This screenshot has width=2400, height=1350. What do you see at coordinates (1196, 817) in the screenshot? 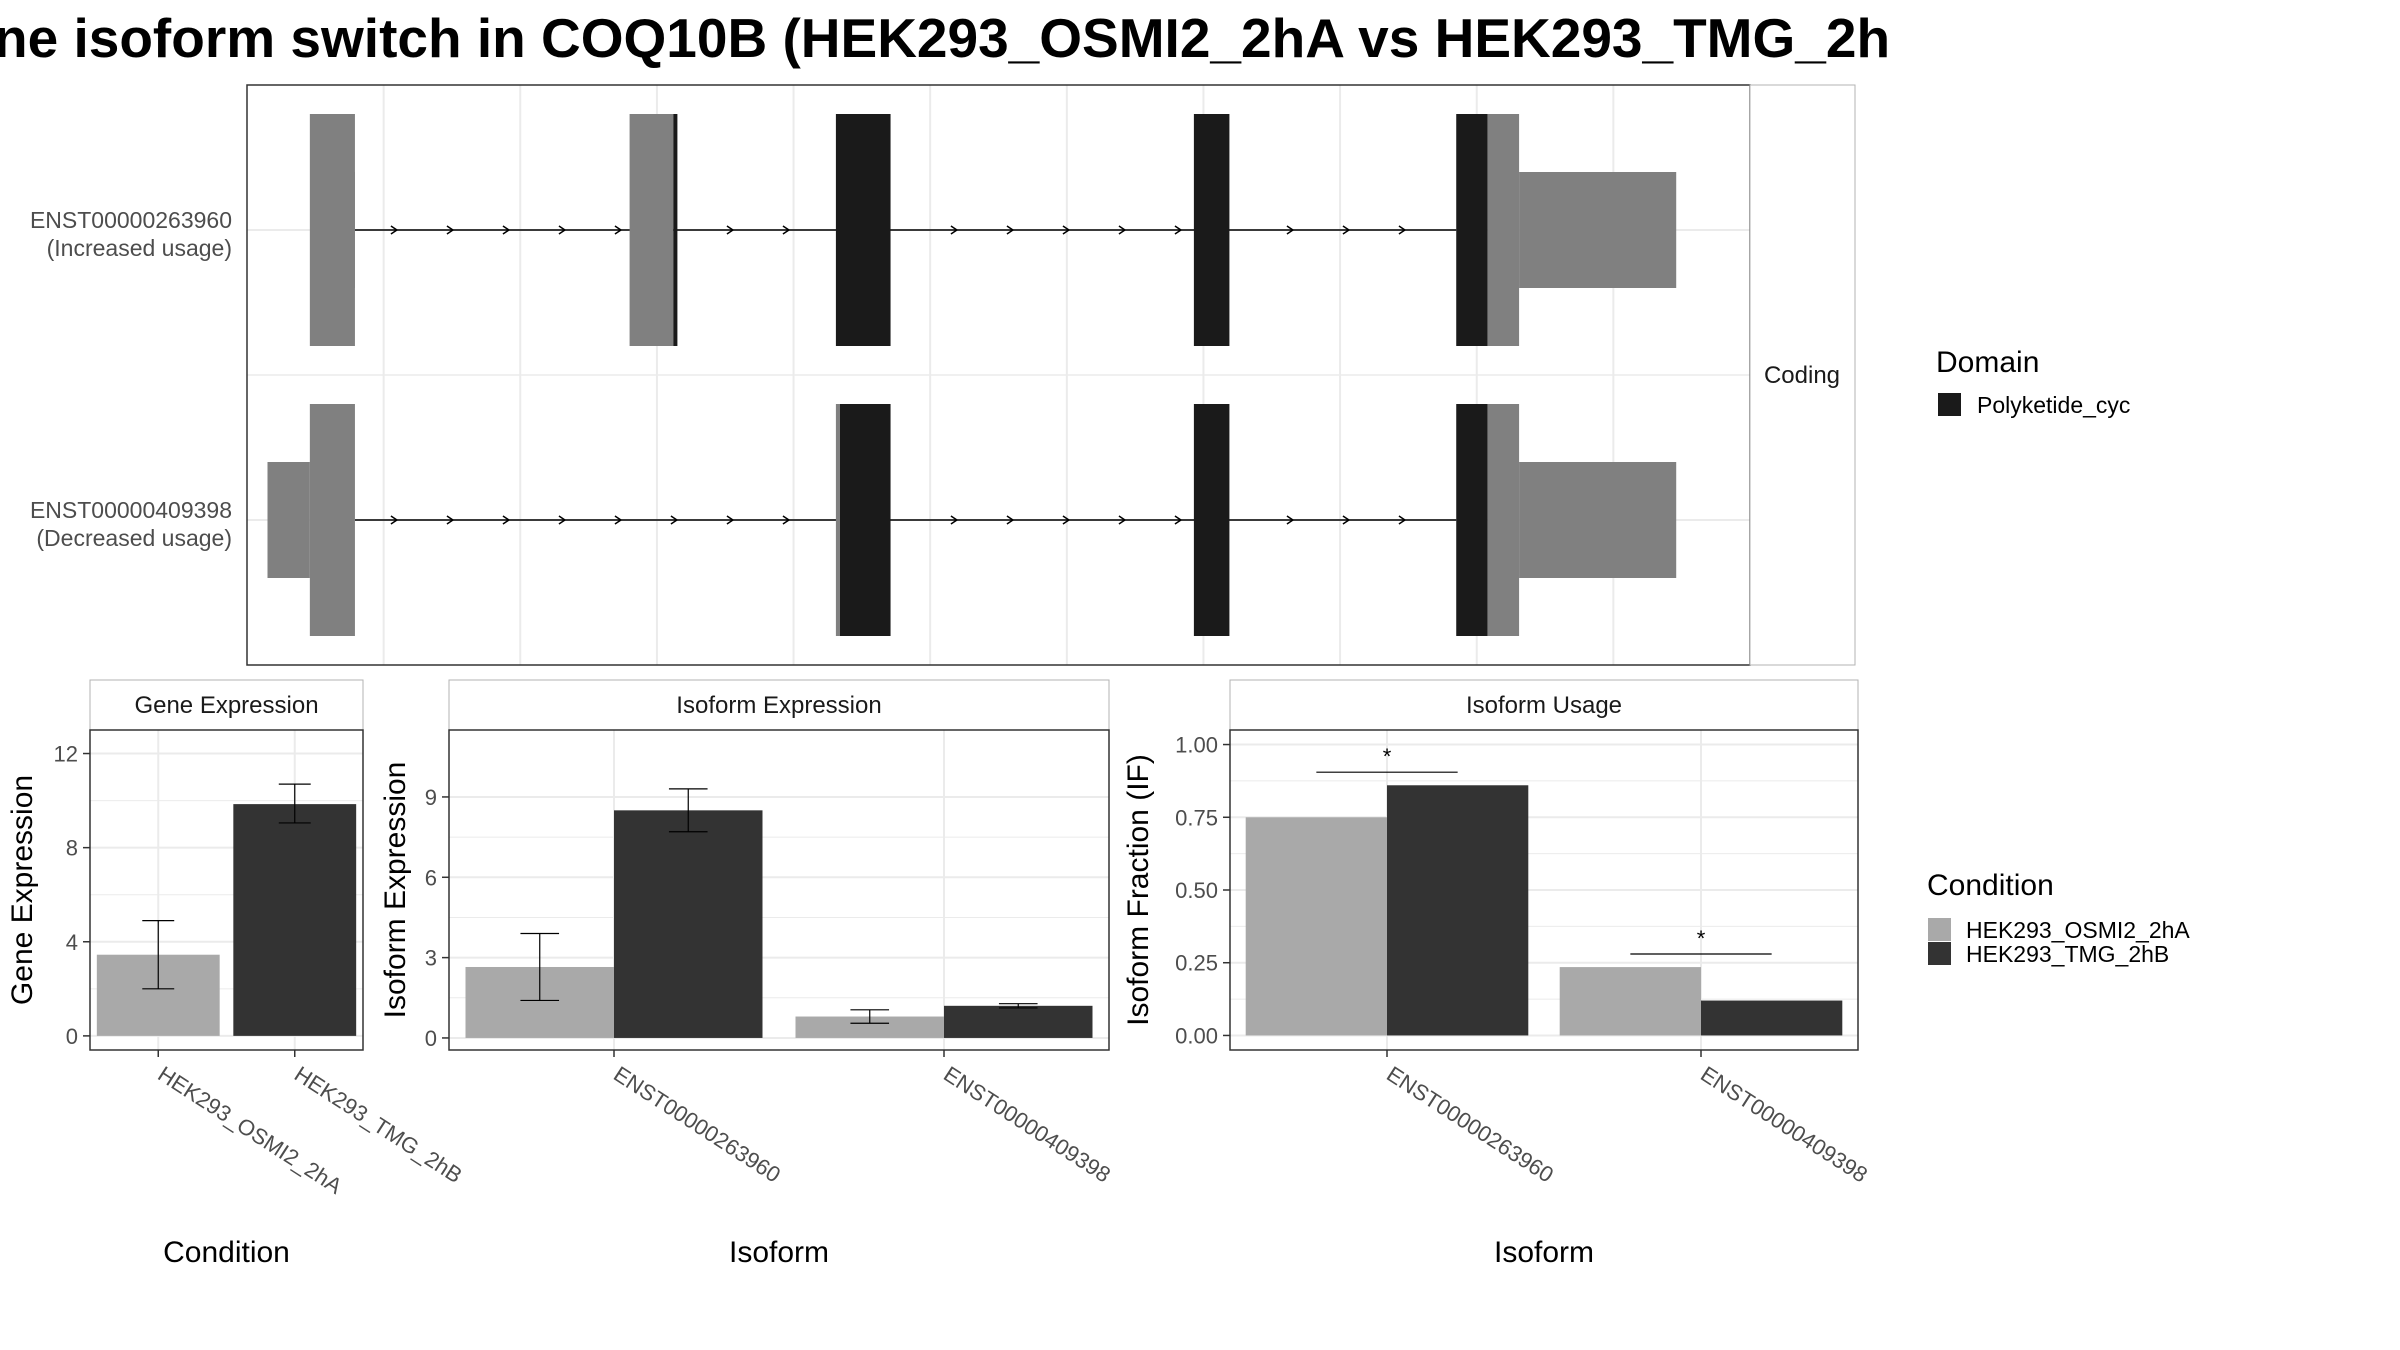
I see `y-tick-label: 0.75` at bounding box center [1196, 817].